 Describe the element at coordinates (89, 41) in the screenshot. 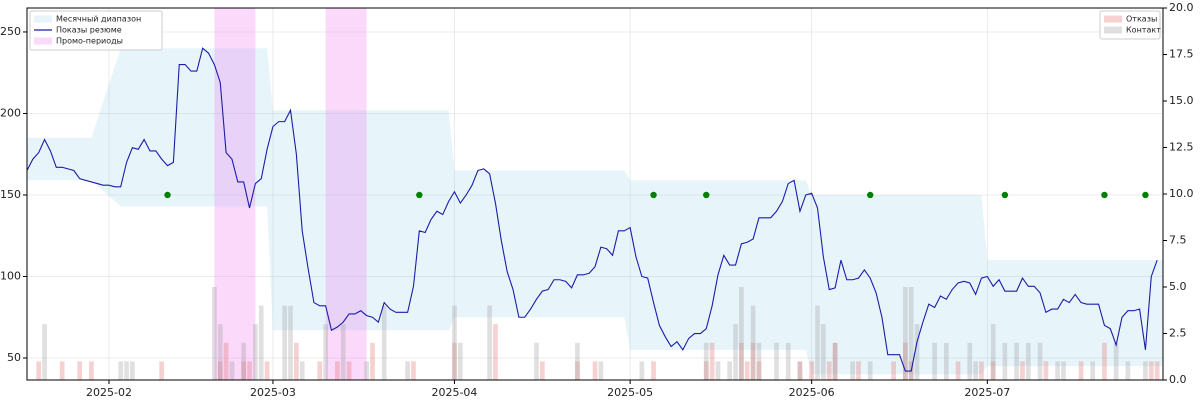

I see `legend-label: Промо-периоды` at that location.